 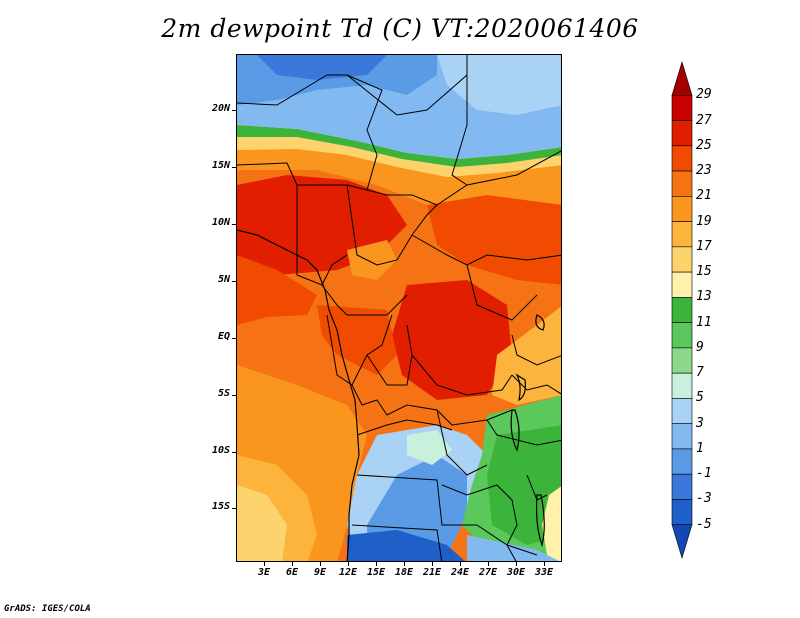 What do you see at coordinates (700, 373) in the screenshot?
I see `colorbar-label: 7` at bounding box center [700, 373].